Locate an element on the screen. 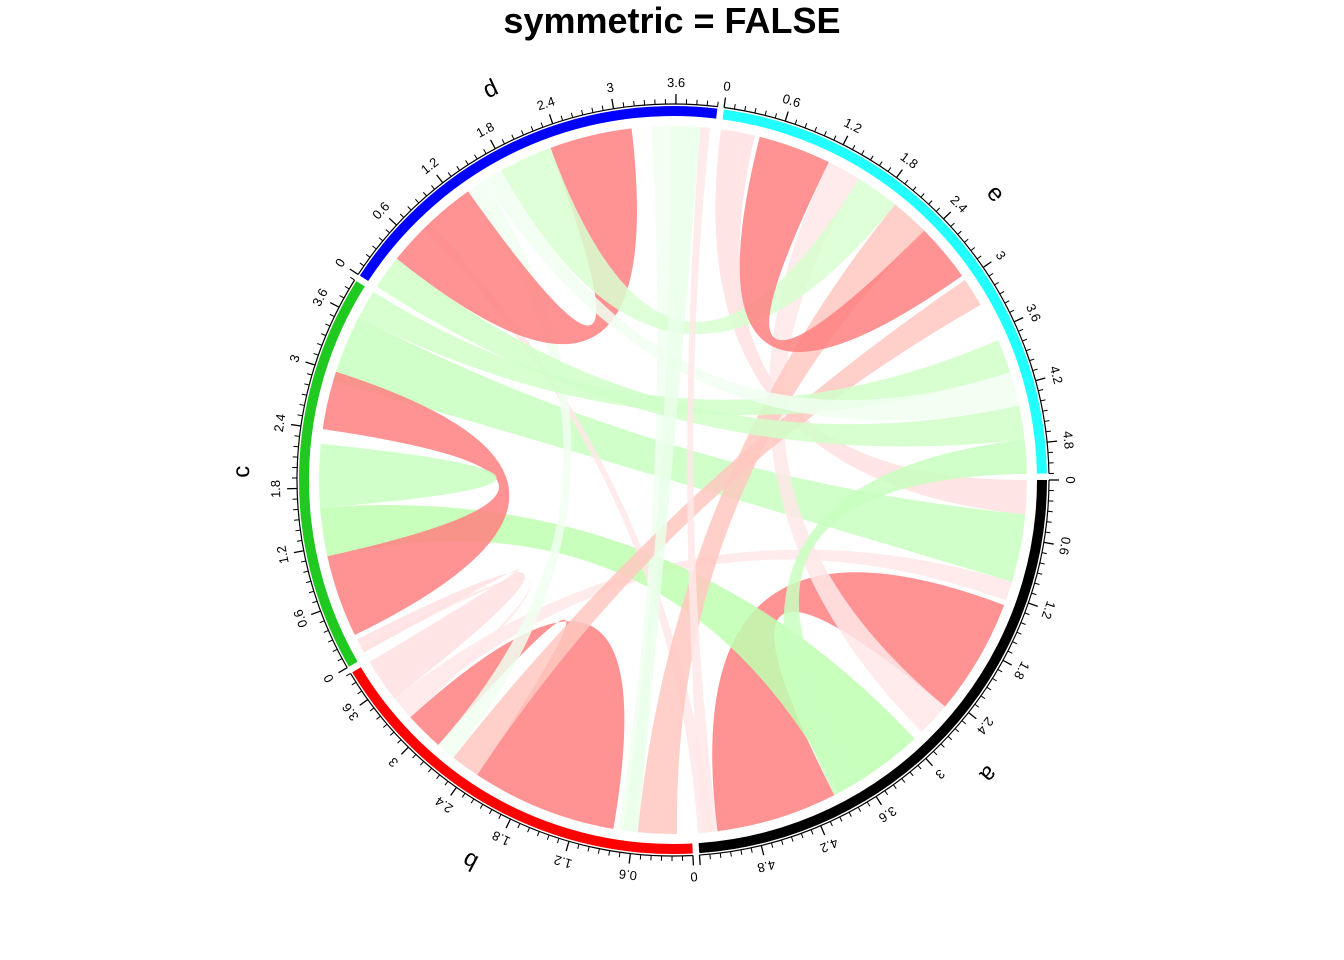 The image size is (1344, 960). axis-line-a is located at coordinates (874, 667).